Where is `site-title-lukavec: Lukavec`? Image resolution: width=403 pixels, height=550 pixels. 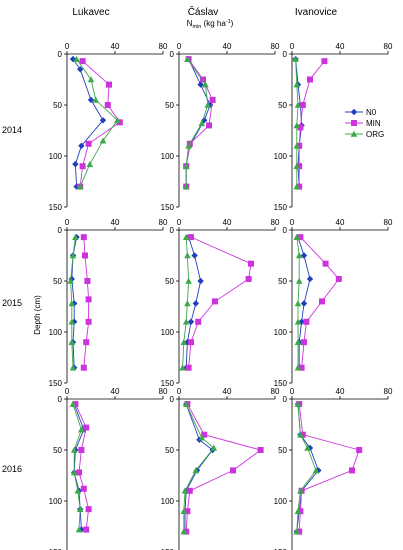
site-title-lukavec: Lukavec is located at coordinates (90, 12).